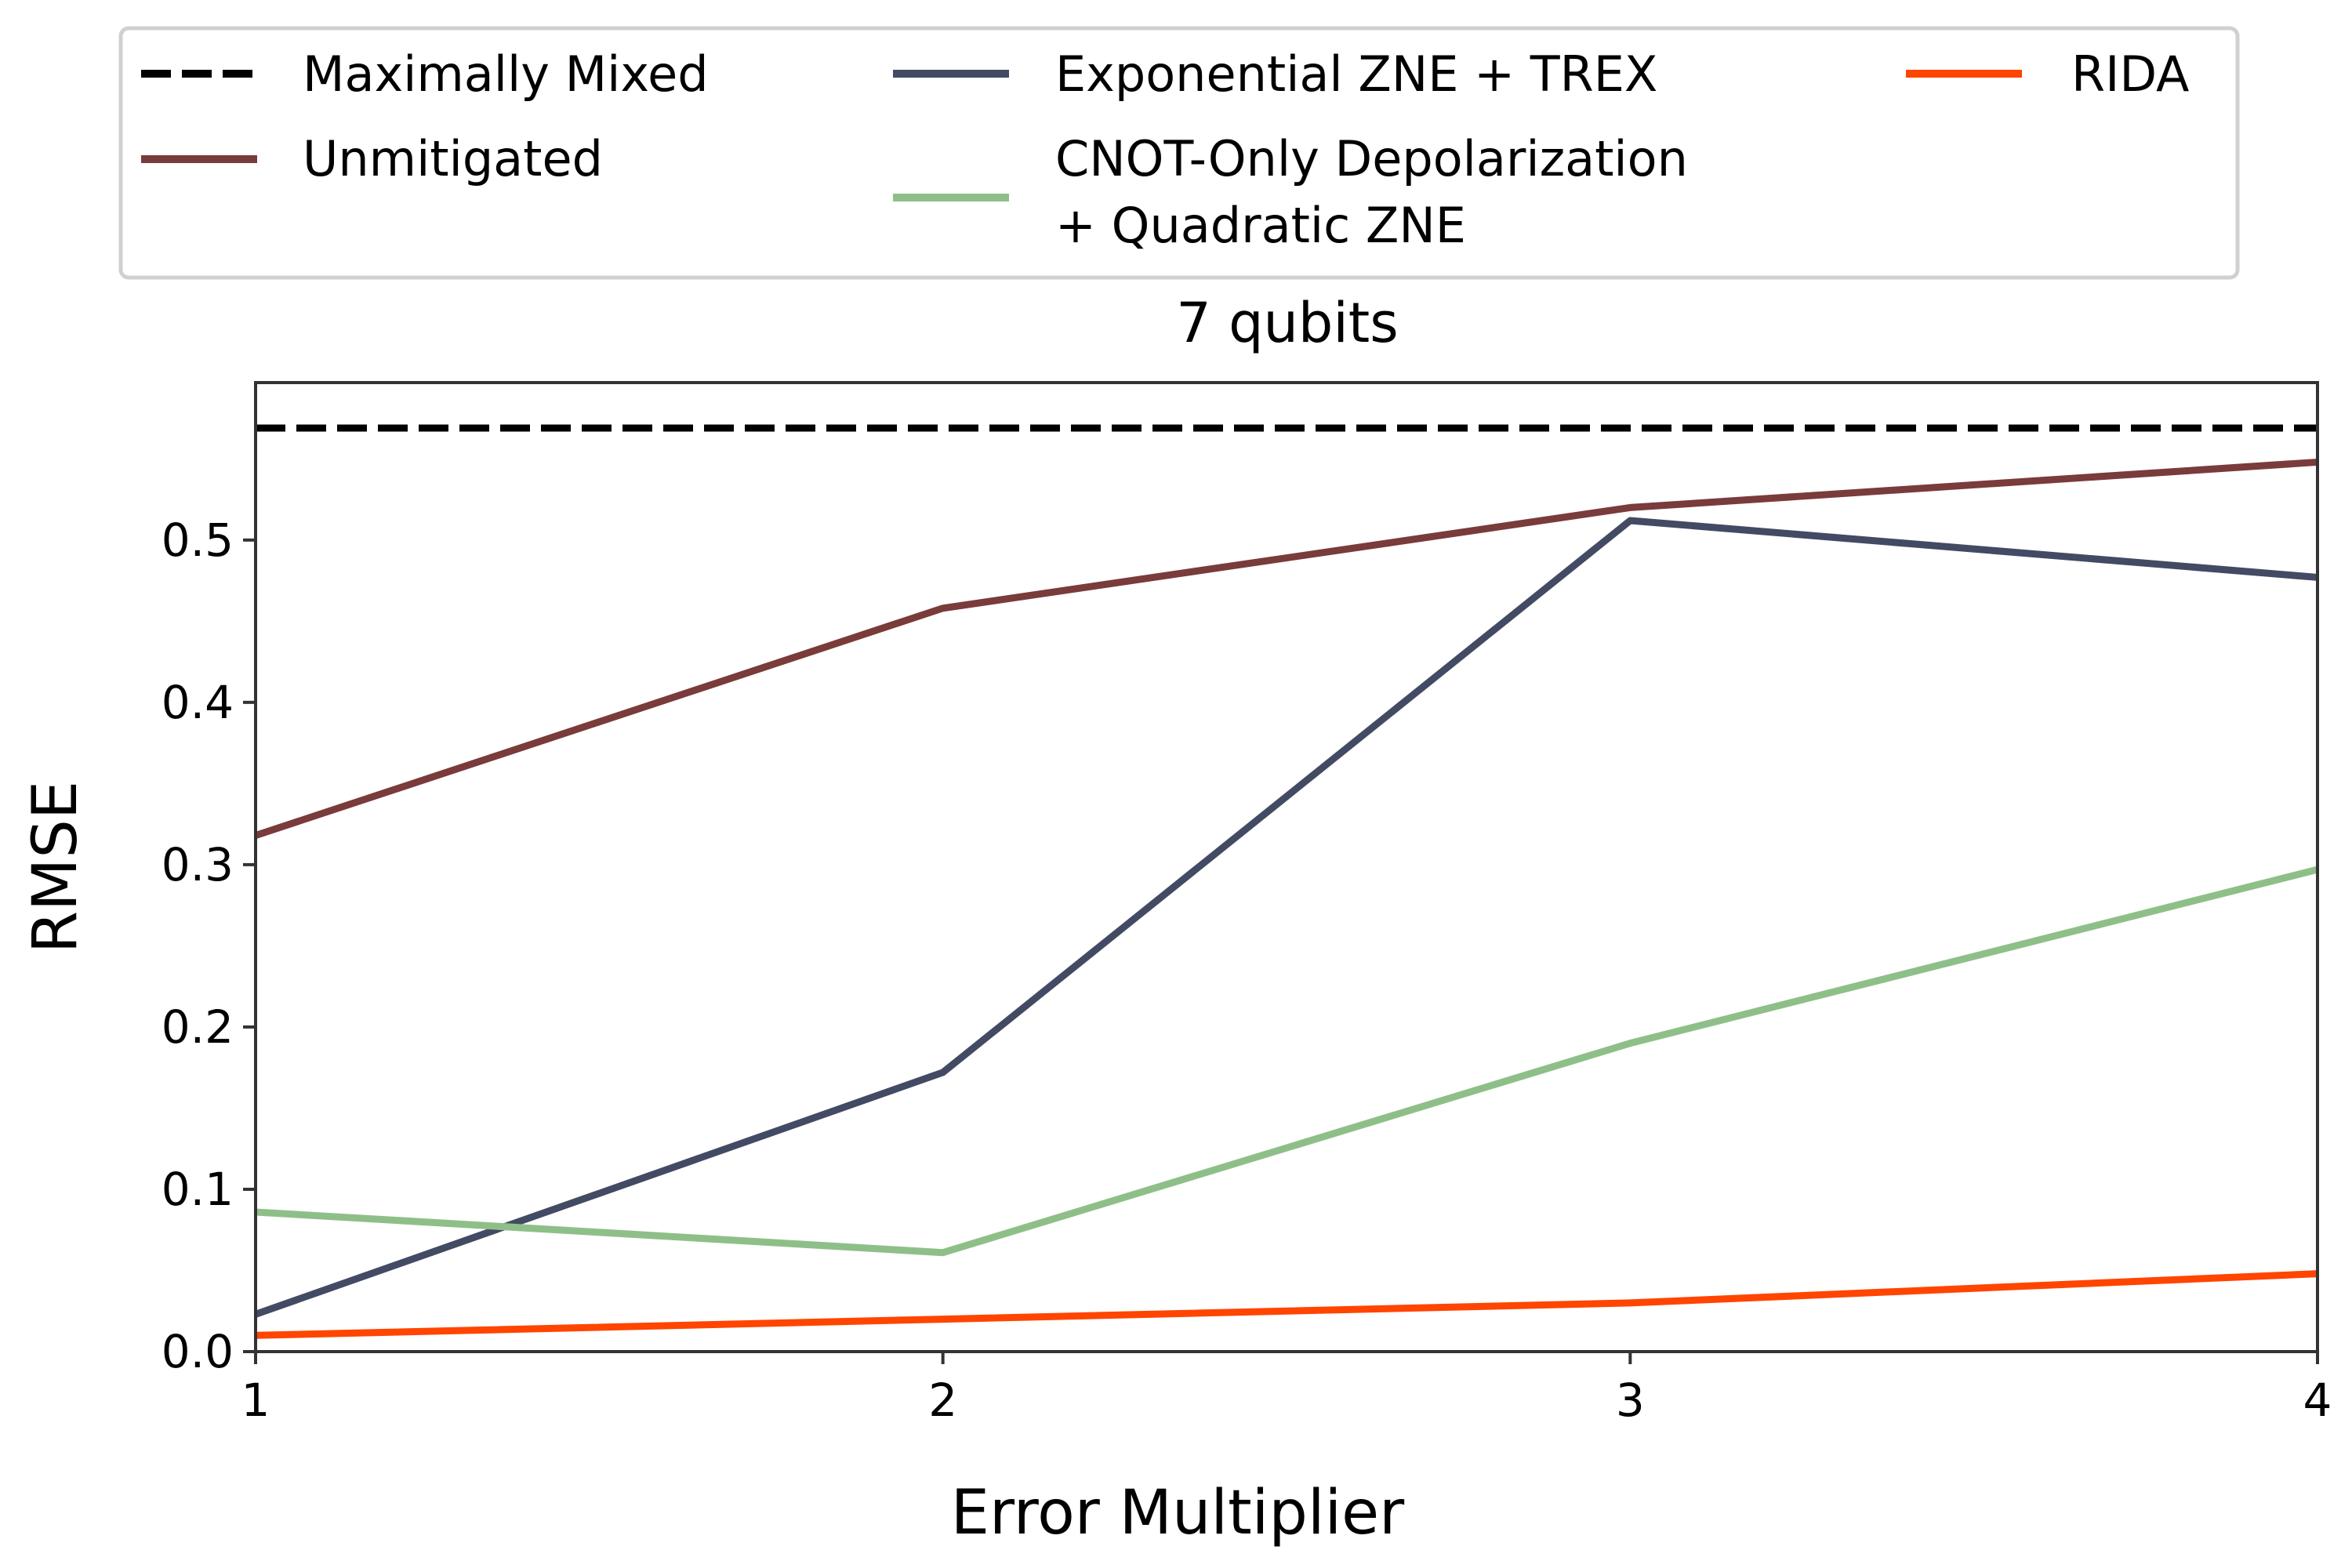  I want to click on legend-entry-unmitigated: Unmitigated, so click(372, 158).